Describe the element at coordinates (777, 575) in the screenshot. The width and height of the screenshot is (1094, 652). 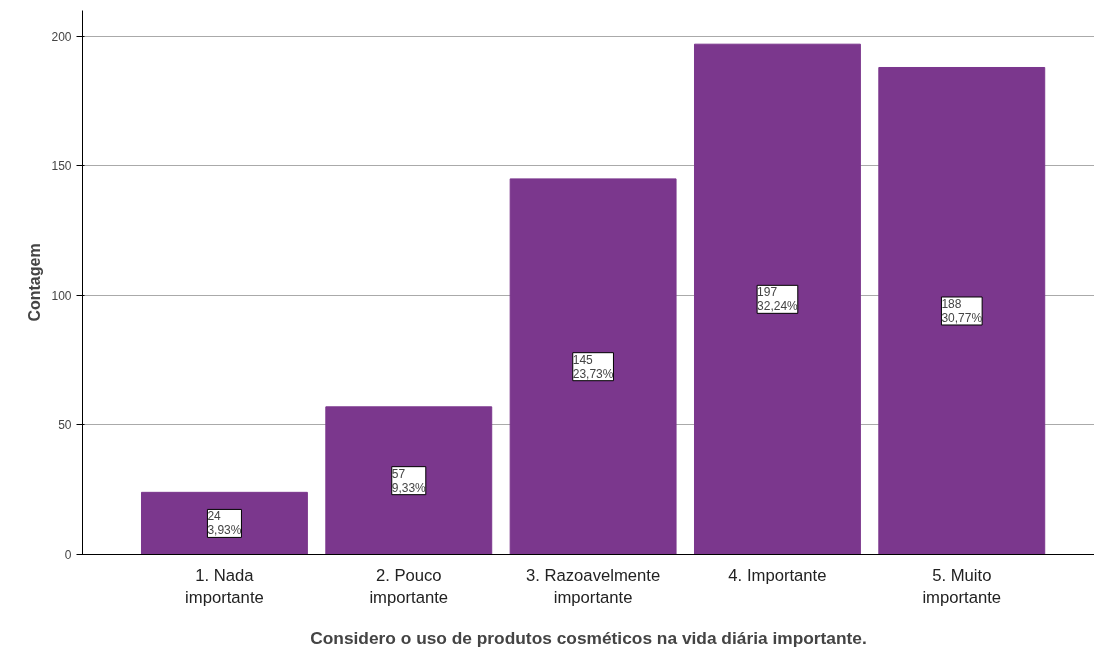
I see `x-tick-label: 4. Importante` at that location.